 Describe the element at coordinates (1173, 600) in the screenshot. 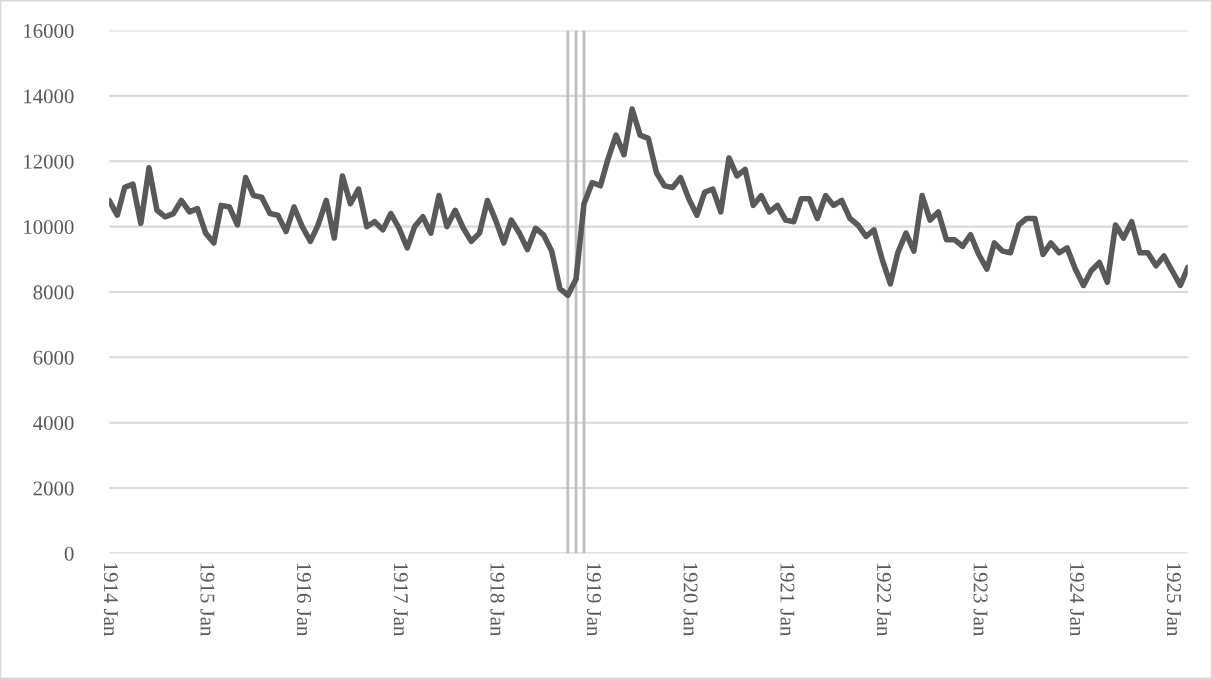

I see `x-tick-label: 1925 Jan` at that location.